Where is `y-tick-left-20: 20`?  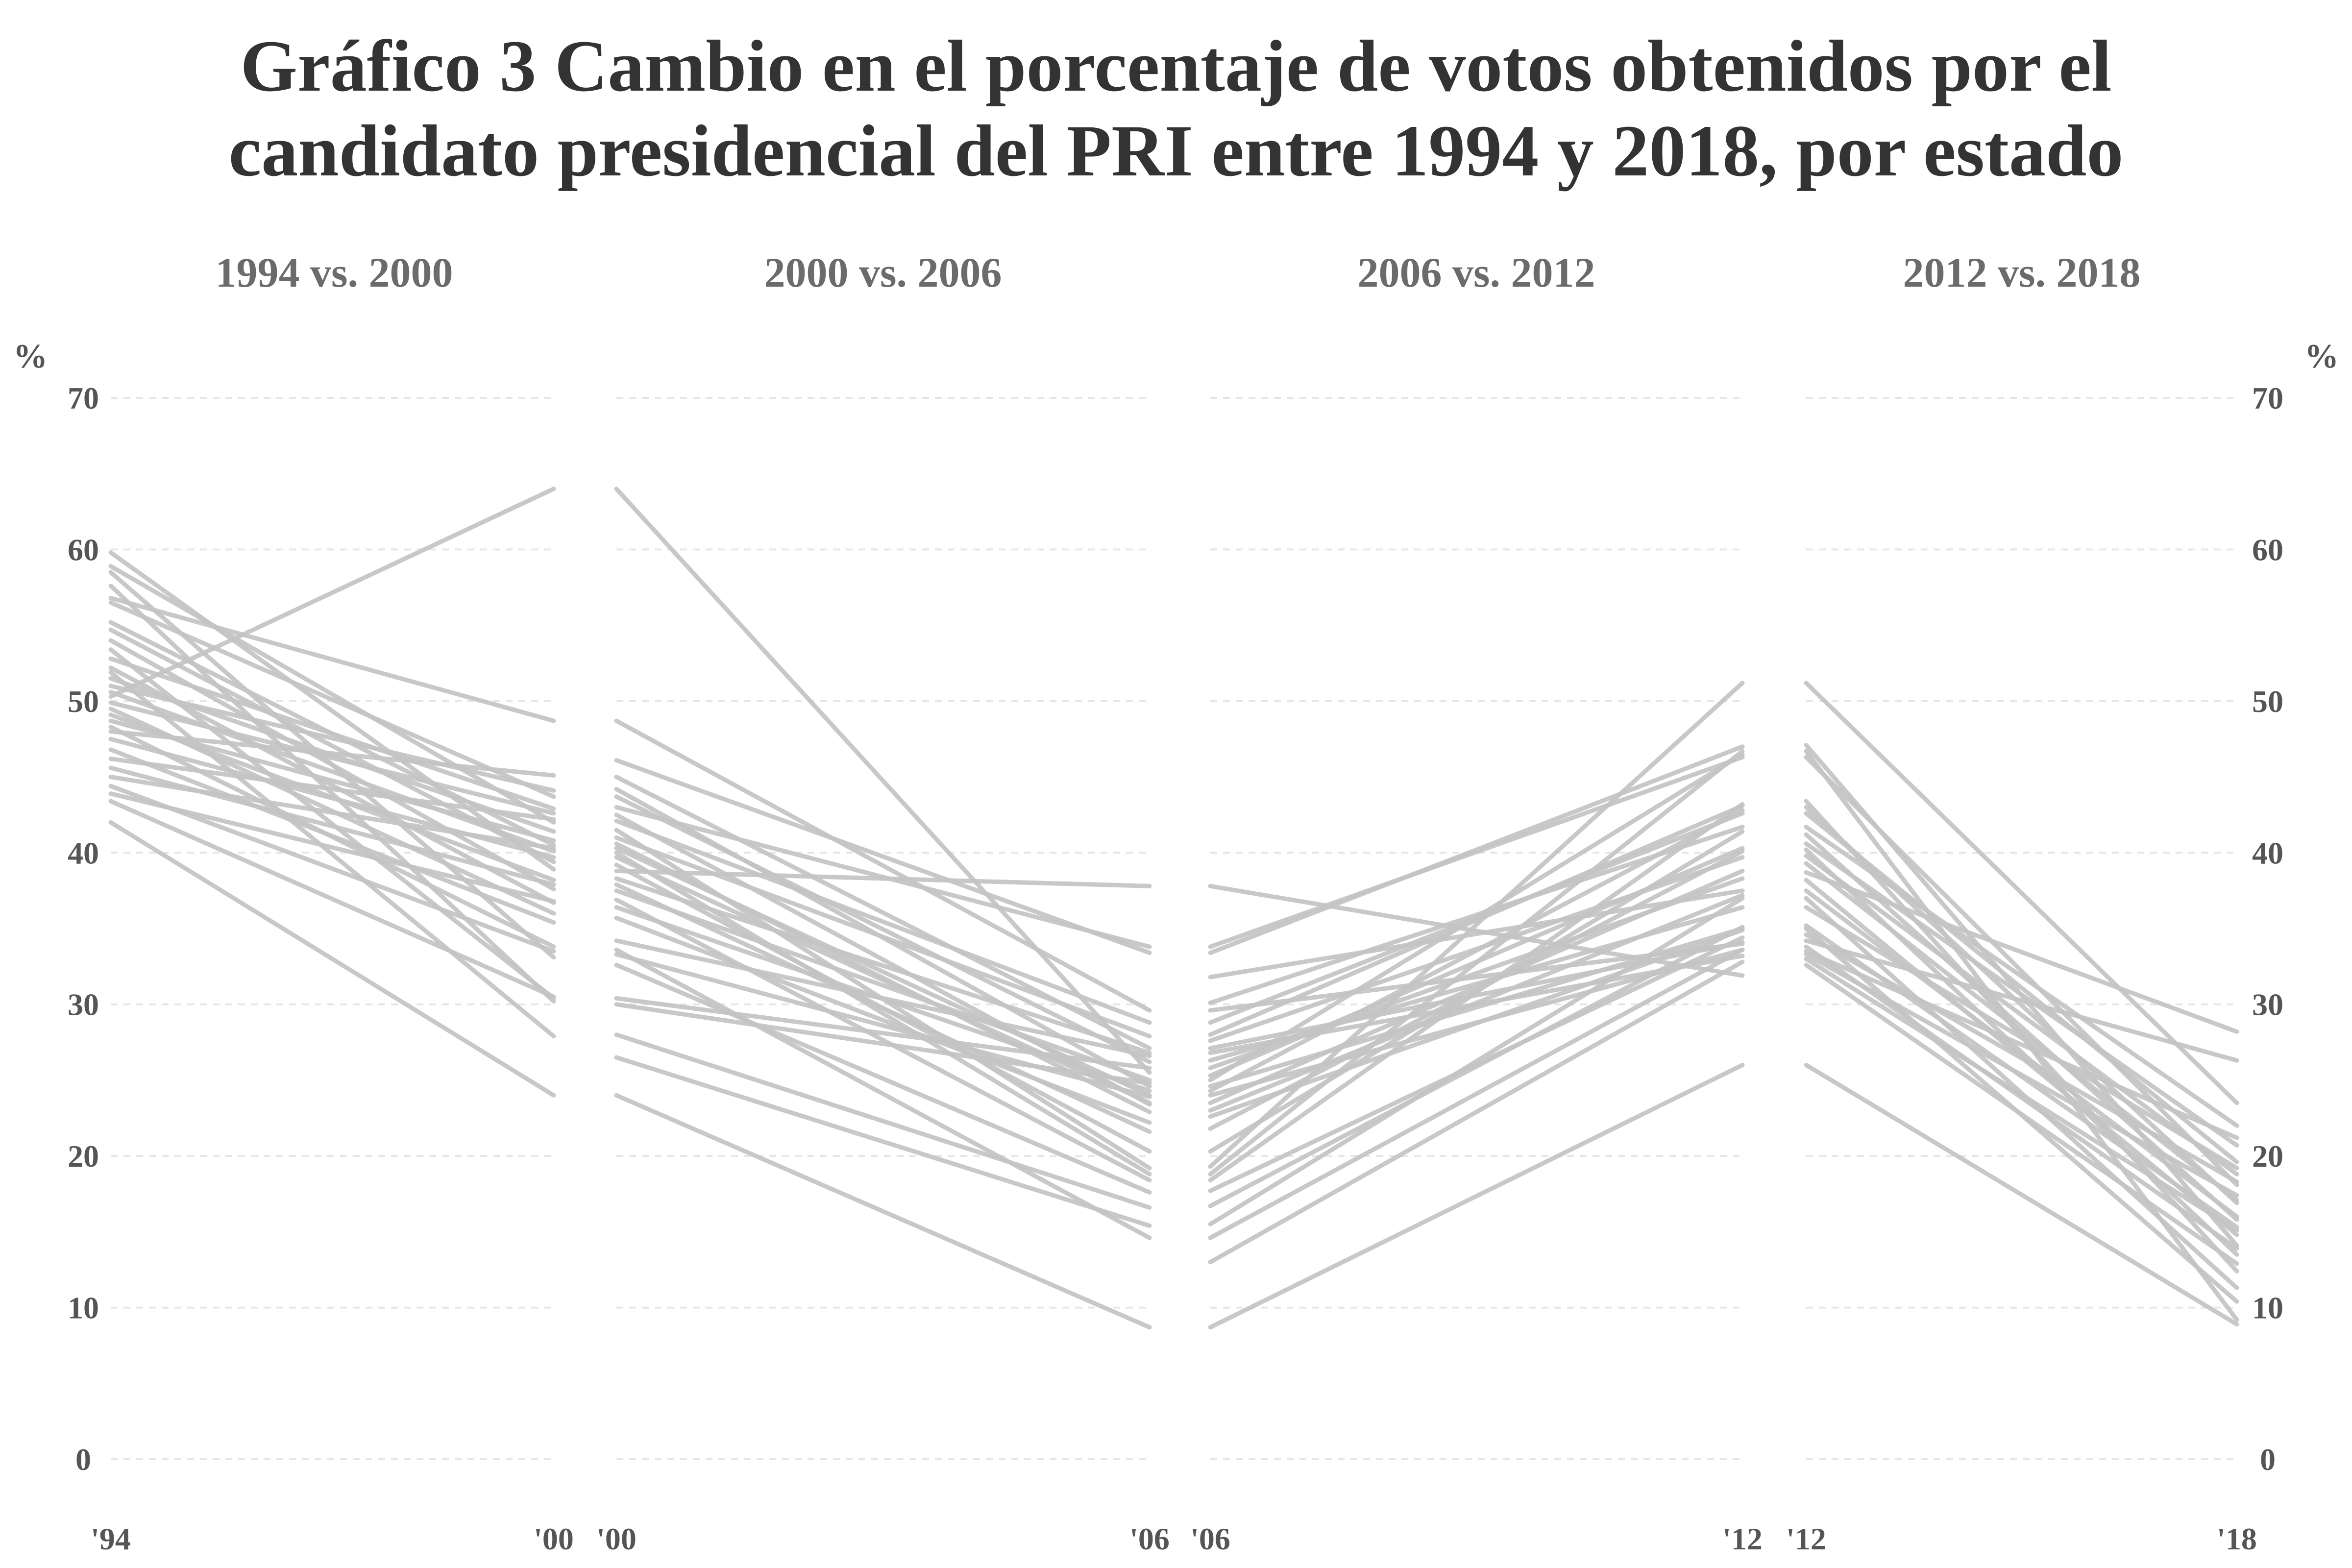
y-tick-left-20: 20 is located at coordinates (83, 1156).